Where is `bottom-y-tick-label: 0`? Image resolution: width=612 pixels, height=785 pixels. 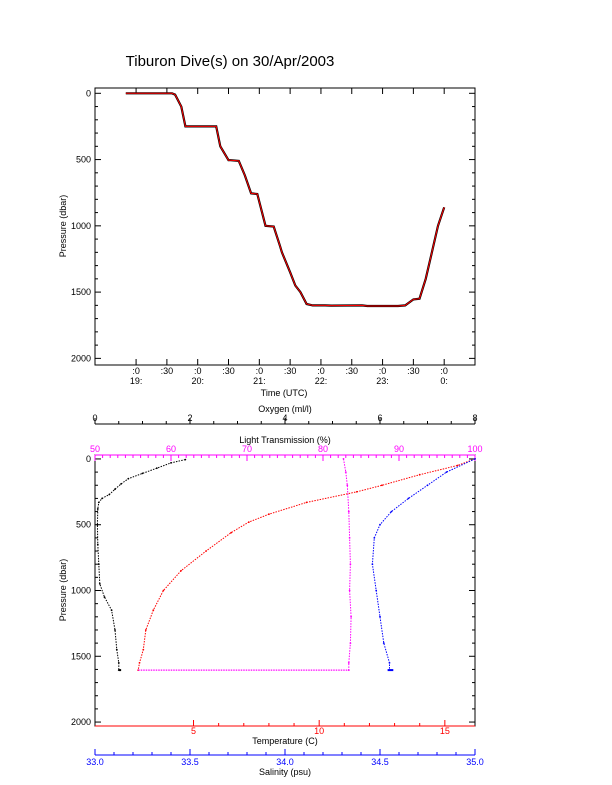 bottom-y-tick-label: 0 is located at coordinates (88, 459).